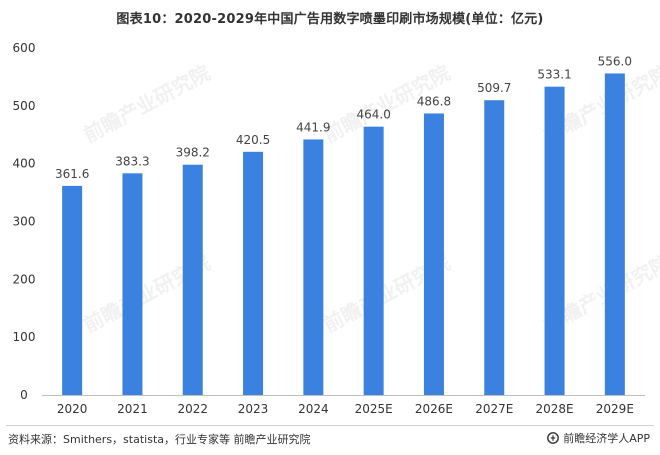  I want to click on y-tick-label: 200, so click(24, 279).